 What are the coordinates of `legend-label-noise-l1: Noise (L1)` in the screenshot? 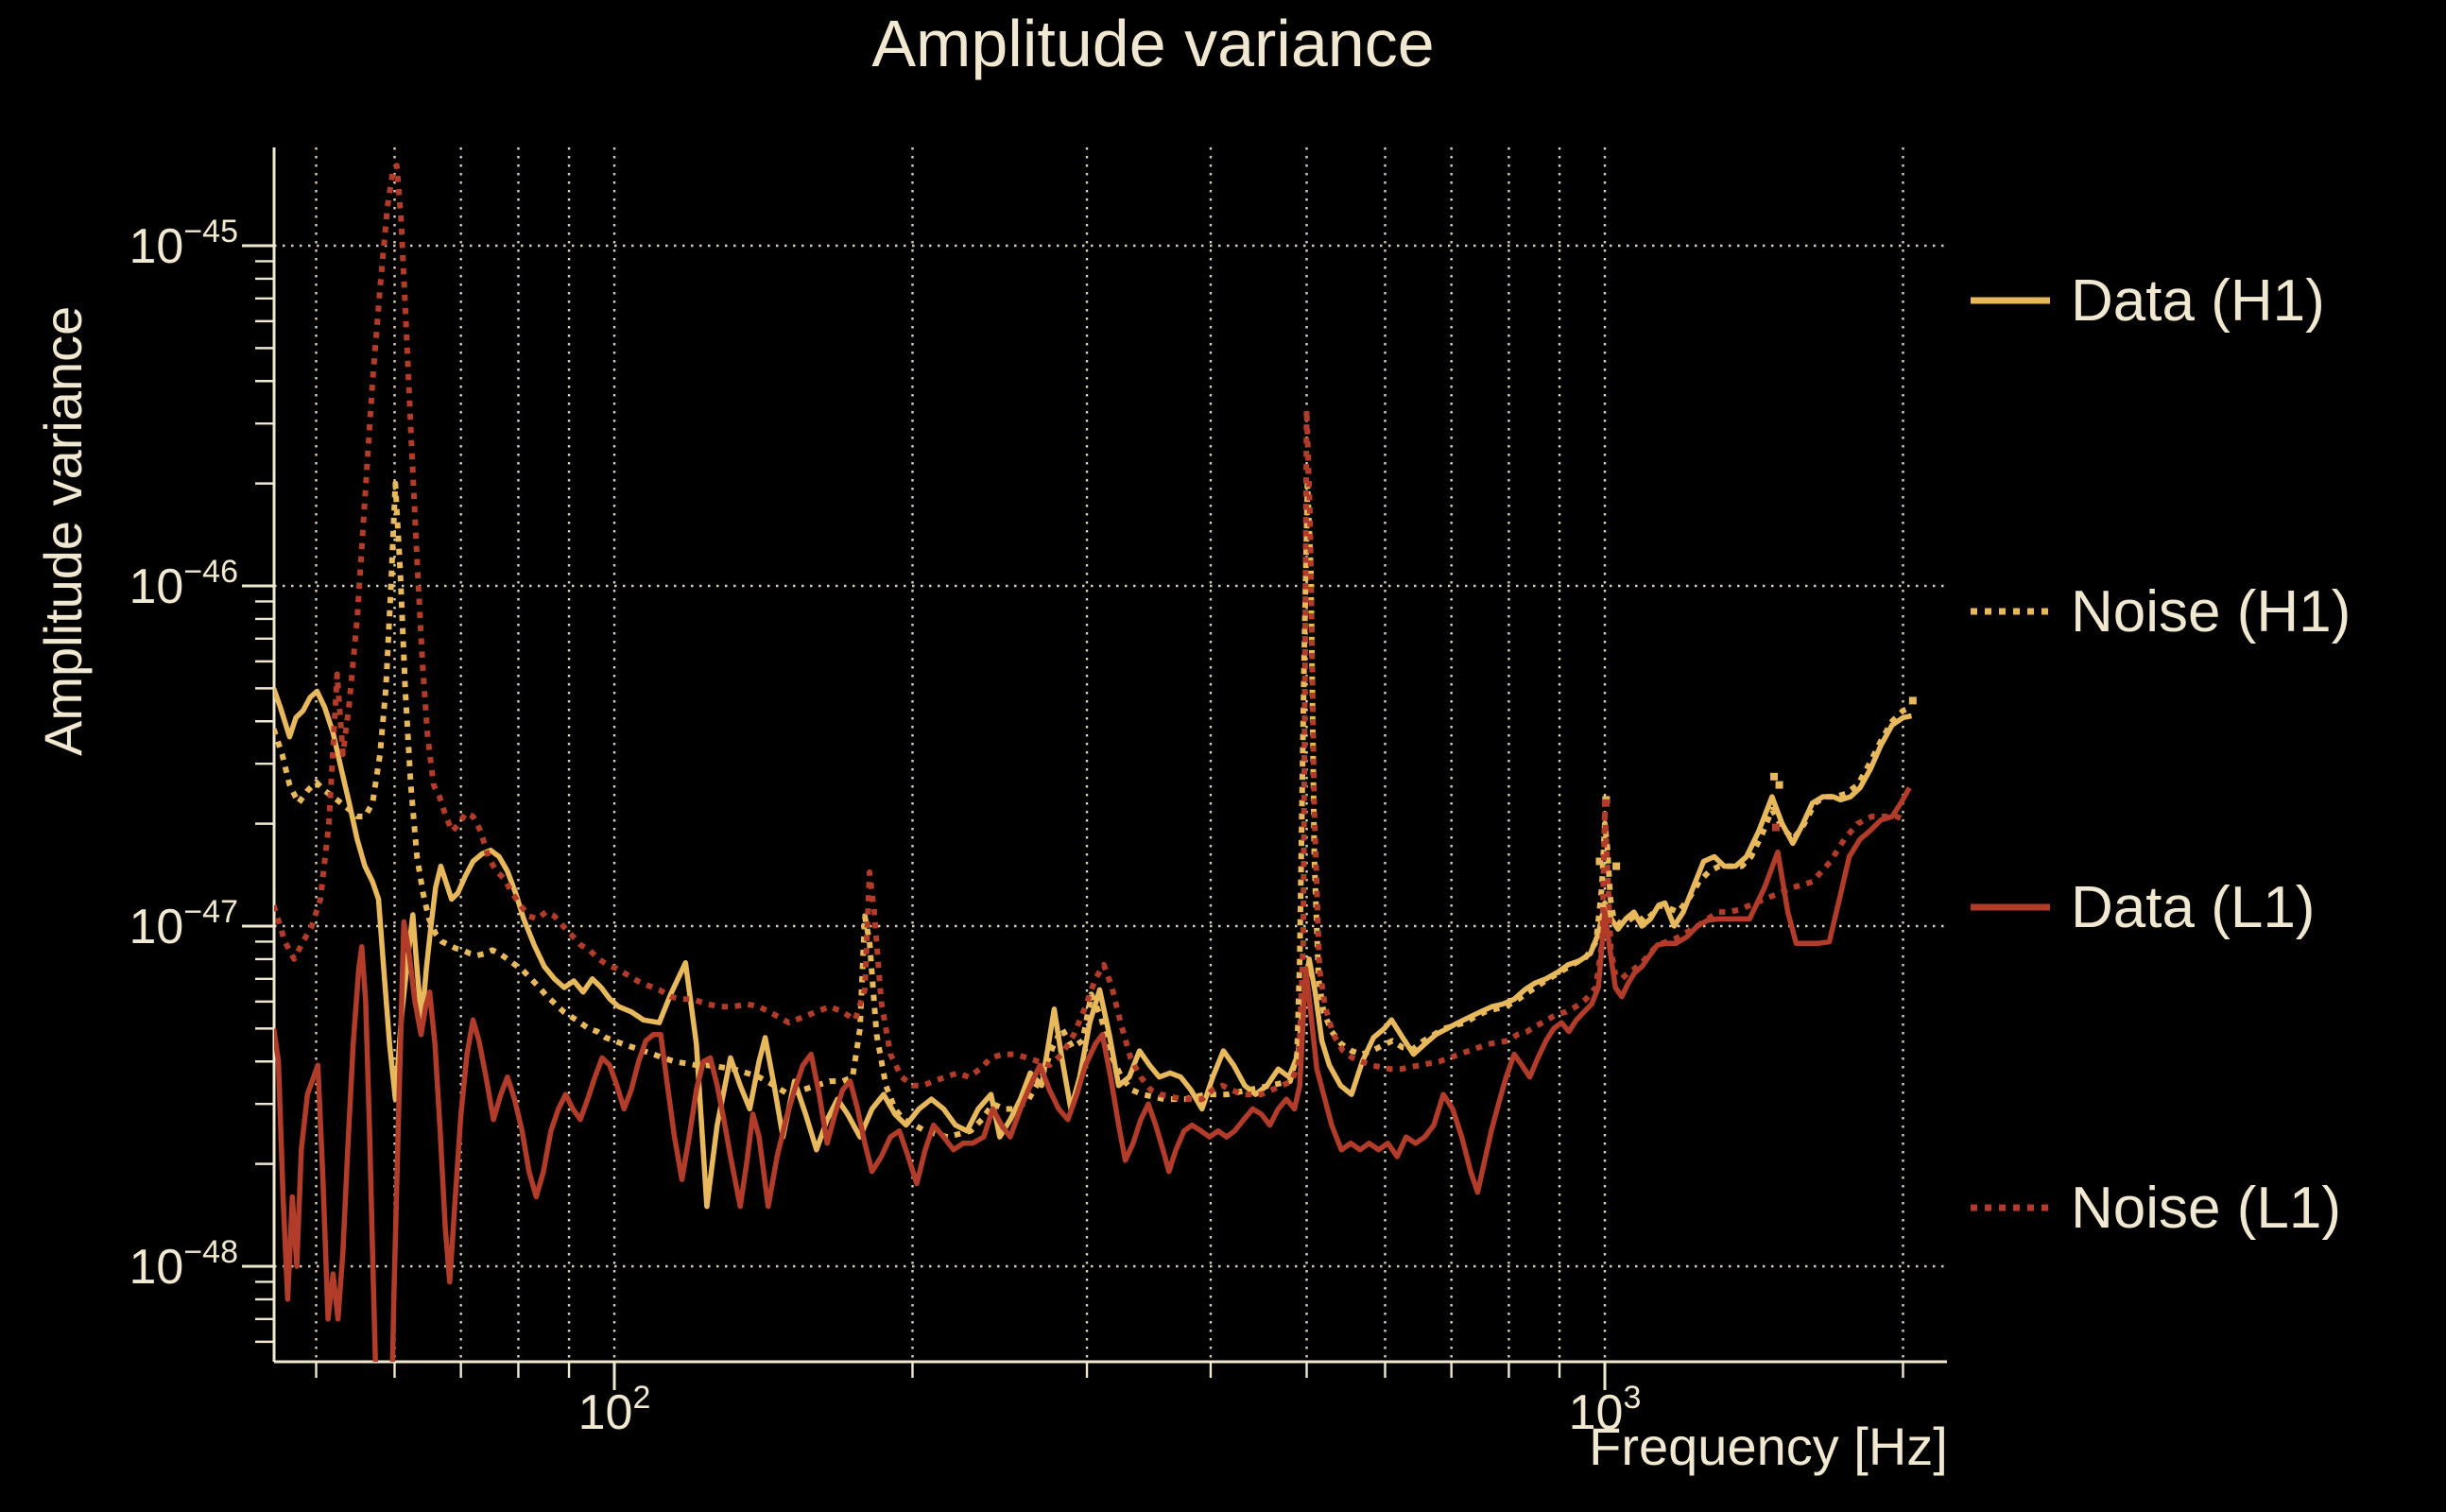 It's located at (2206, 1208).